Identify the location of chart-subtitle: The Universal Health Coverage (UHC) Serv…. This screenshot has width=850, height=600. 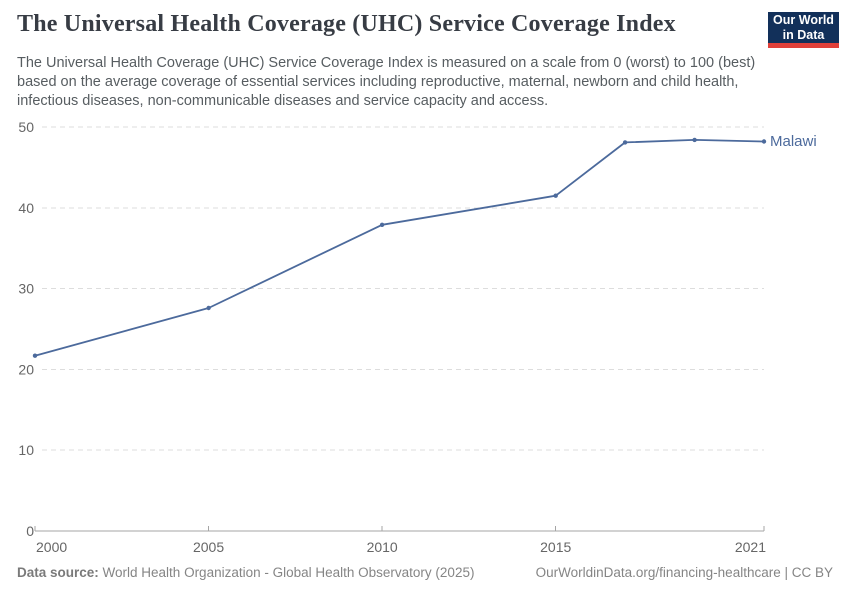
(386, 82).